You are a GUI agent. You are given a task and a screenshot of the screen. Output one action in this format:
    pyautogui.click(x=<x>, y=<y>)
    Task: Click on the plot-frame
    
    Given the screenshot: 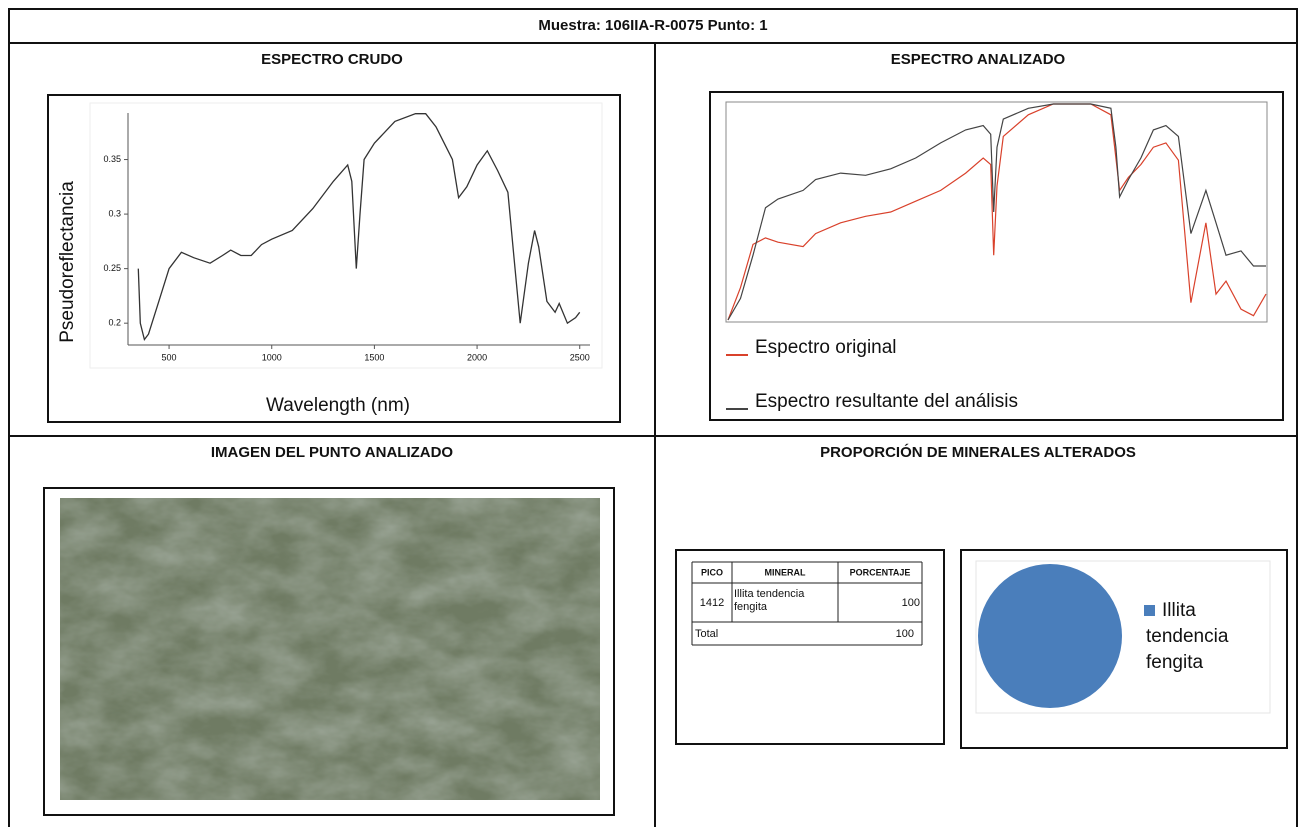 What is the action you would take?
    pyautogui.click(x=996, y=212)
    